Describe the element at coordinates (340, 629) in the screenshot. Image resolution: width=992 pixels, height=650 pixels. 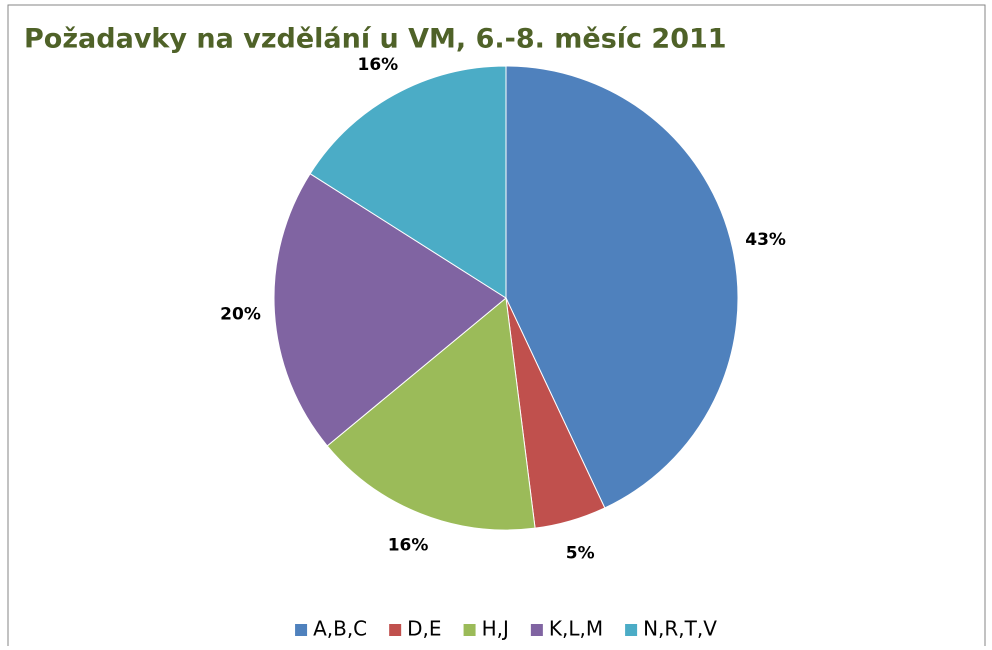
I see `legend-label: A,B,C` at that location.